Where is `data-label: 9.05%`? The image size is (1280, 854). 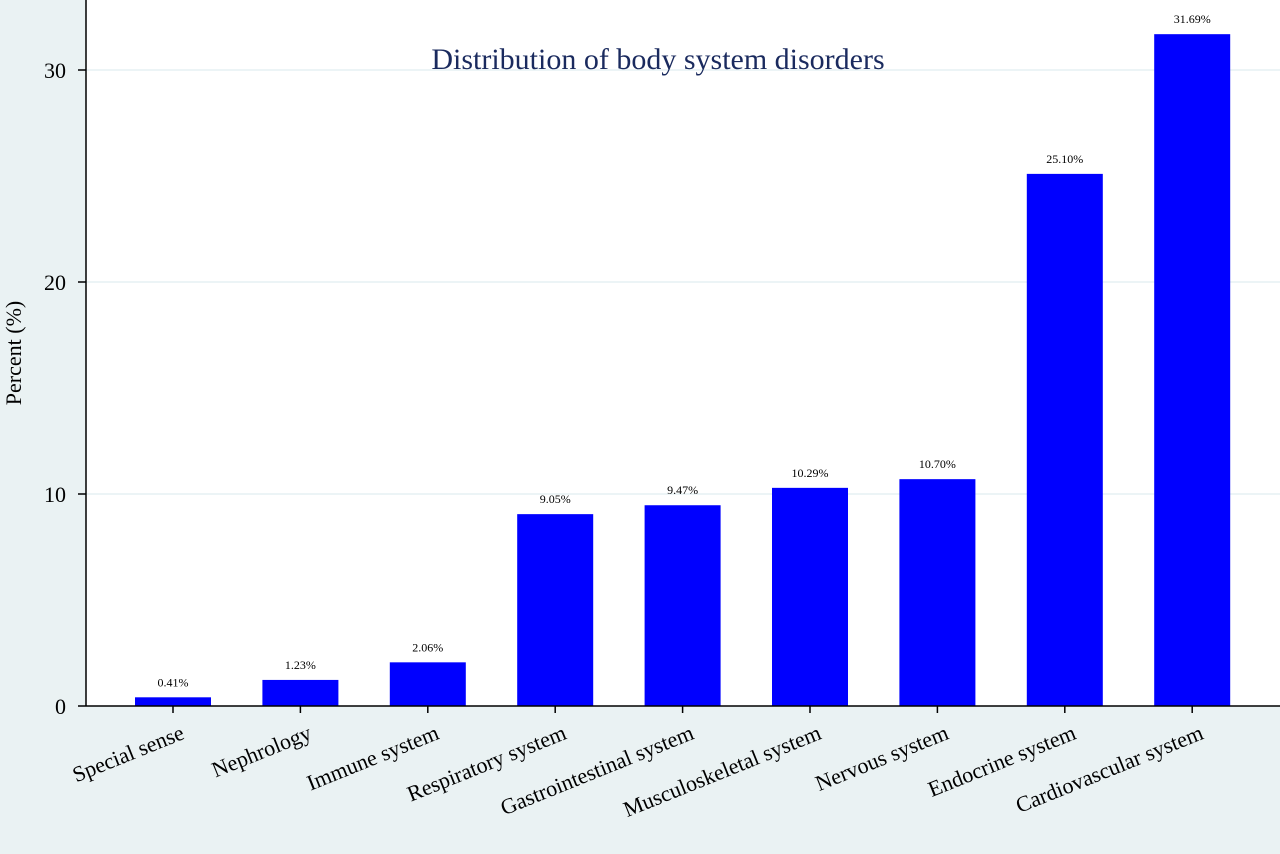
data-label: 9.05% is located at coordinates (555, 499).